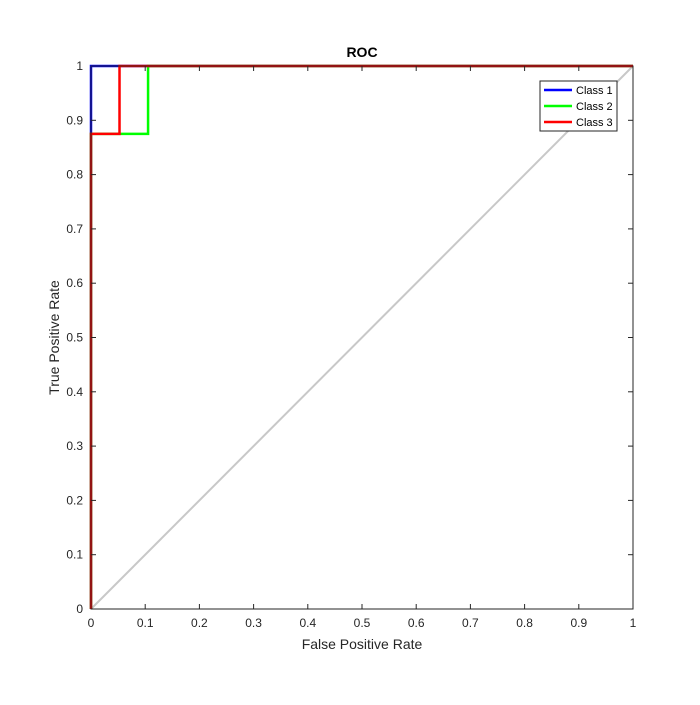 The width and height of the screenshot is (700, 705). I want to click on x-tick-label: 0.4, so click(307, 623).